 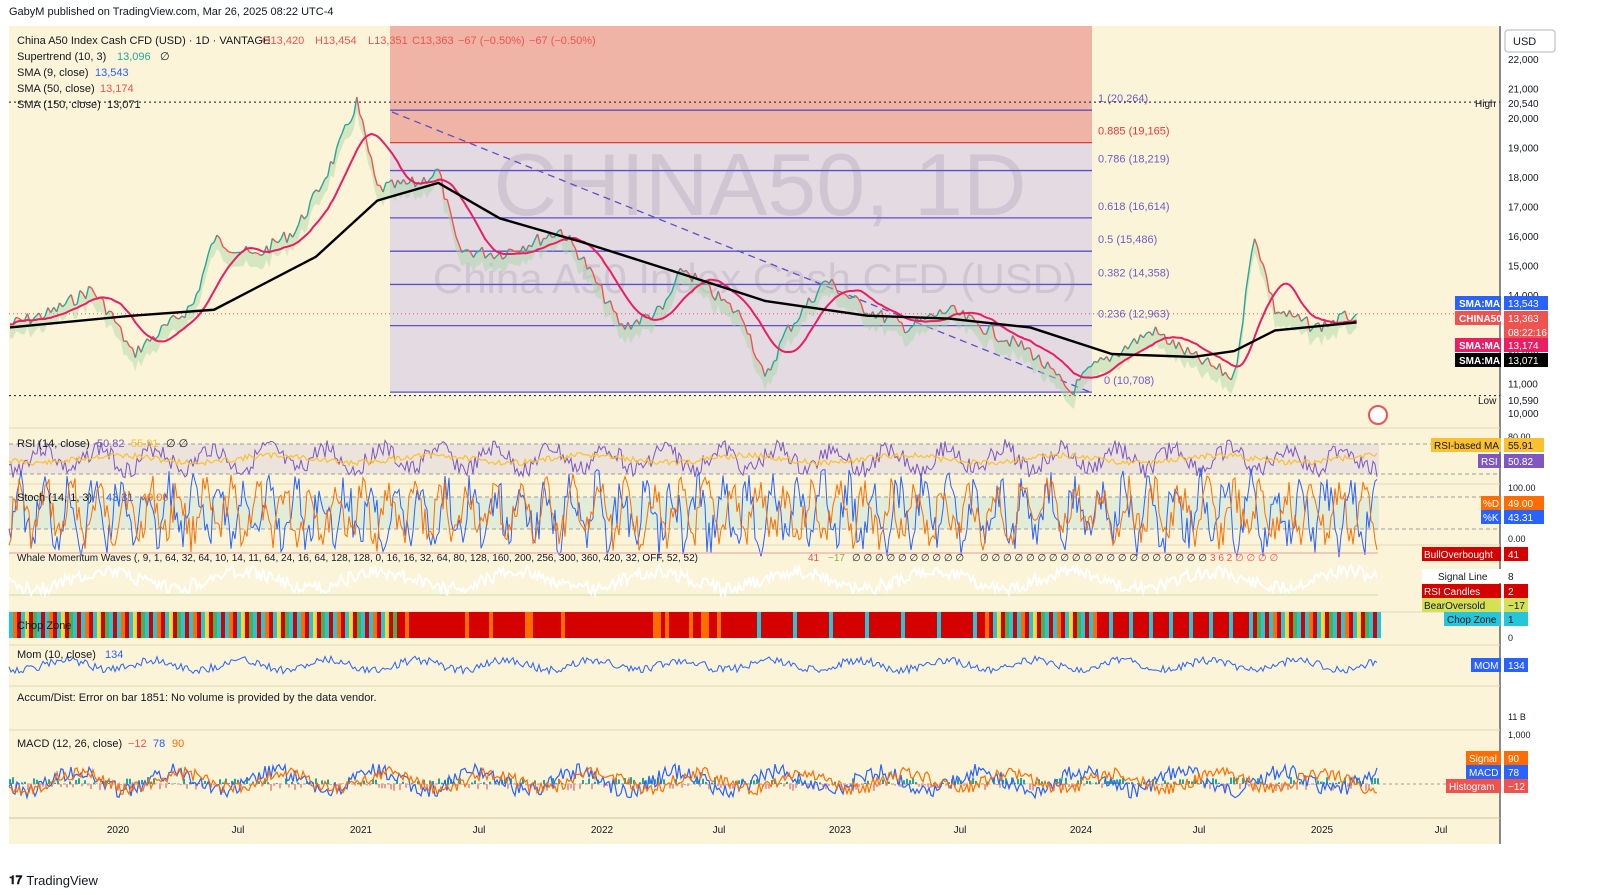 What do you see at coordinates (124, 105) in the screenshot?
I see `legend-sma150-value: 13,071` at bounding box center [124, 105].